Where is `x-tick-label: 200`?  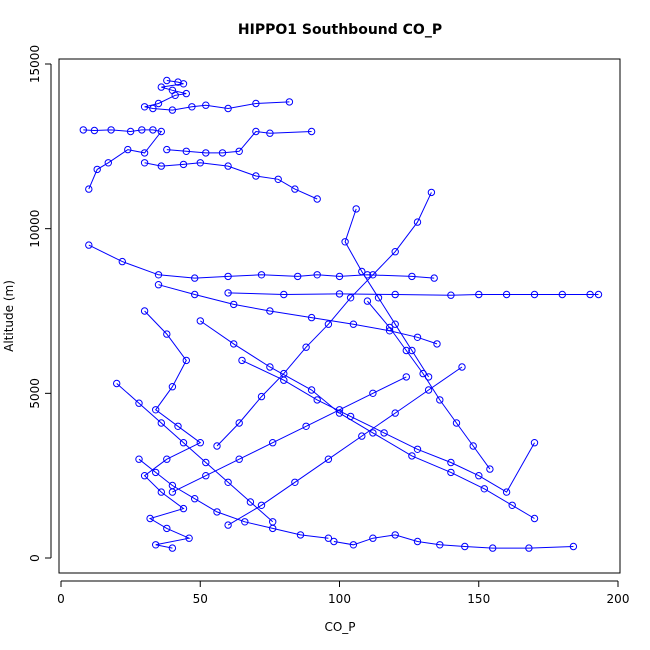 x-tick-label: 200 is located at coordinates (618, 599).